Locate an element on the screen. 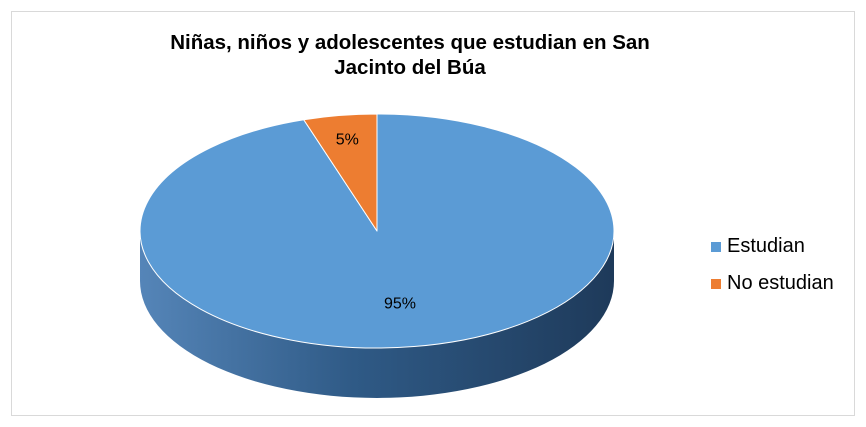  legend: Estudian No estudian is located at coordinates (772, 265).